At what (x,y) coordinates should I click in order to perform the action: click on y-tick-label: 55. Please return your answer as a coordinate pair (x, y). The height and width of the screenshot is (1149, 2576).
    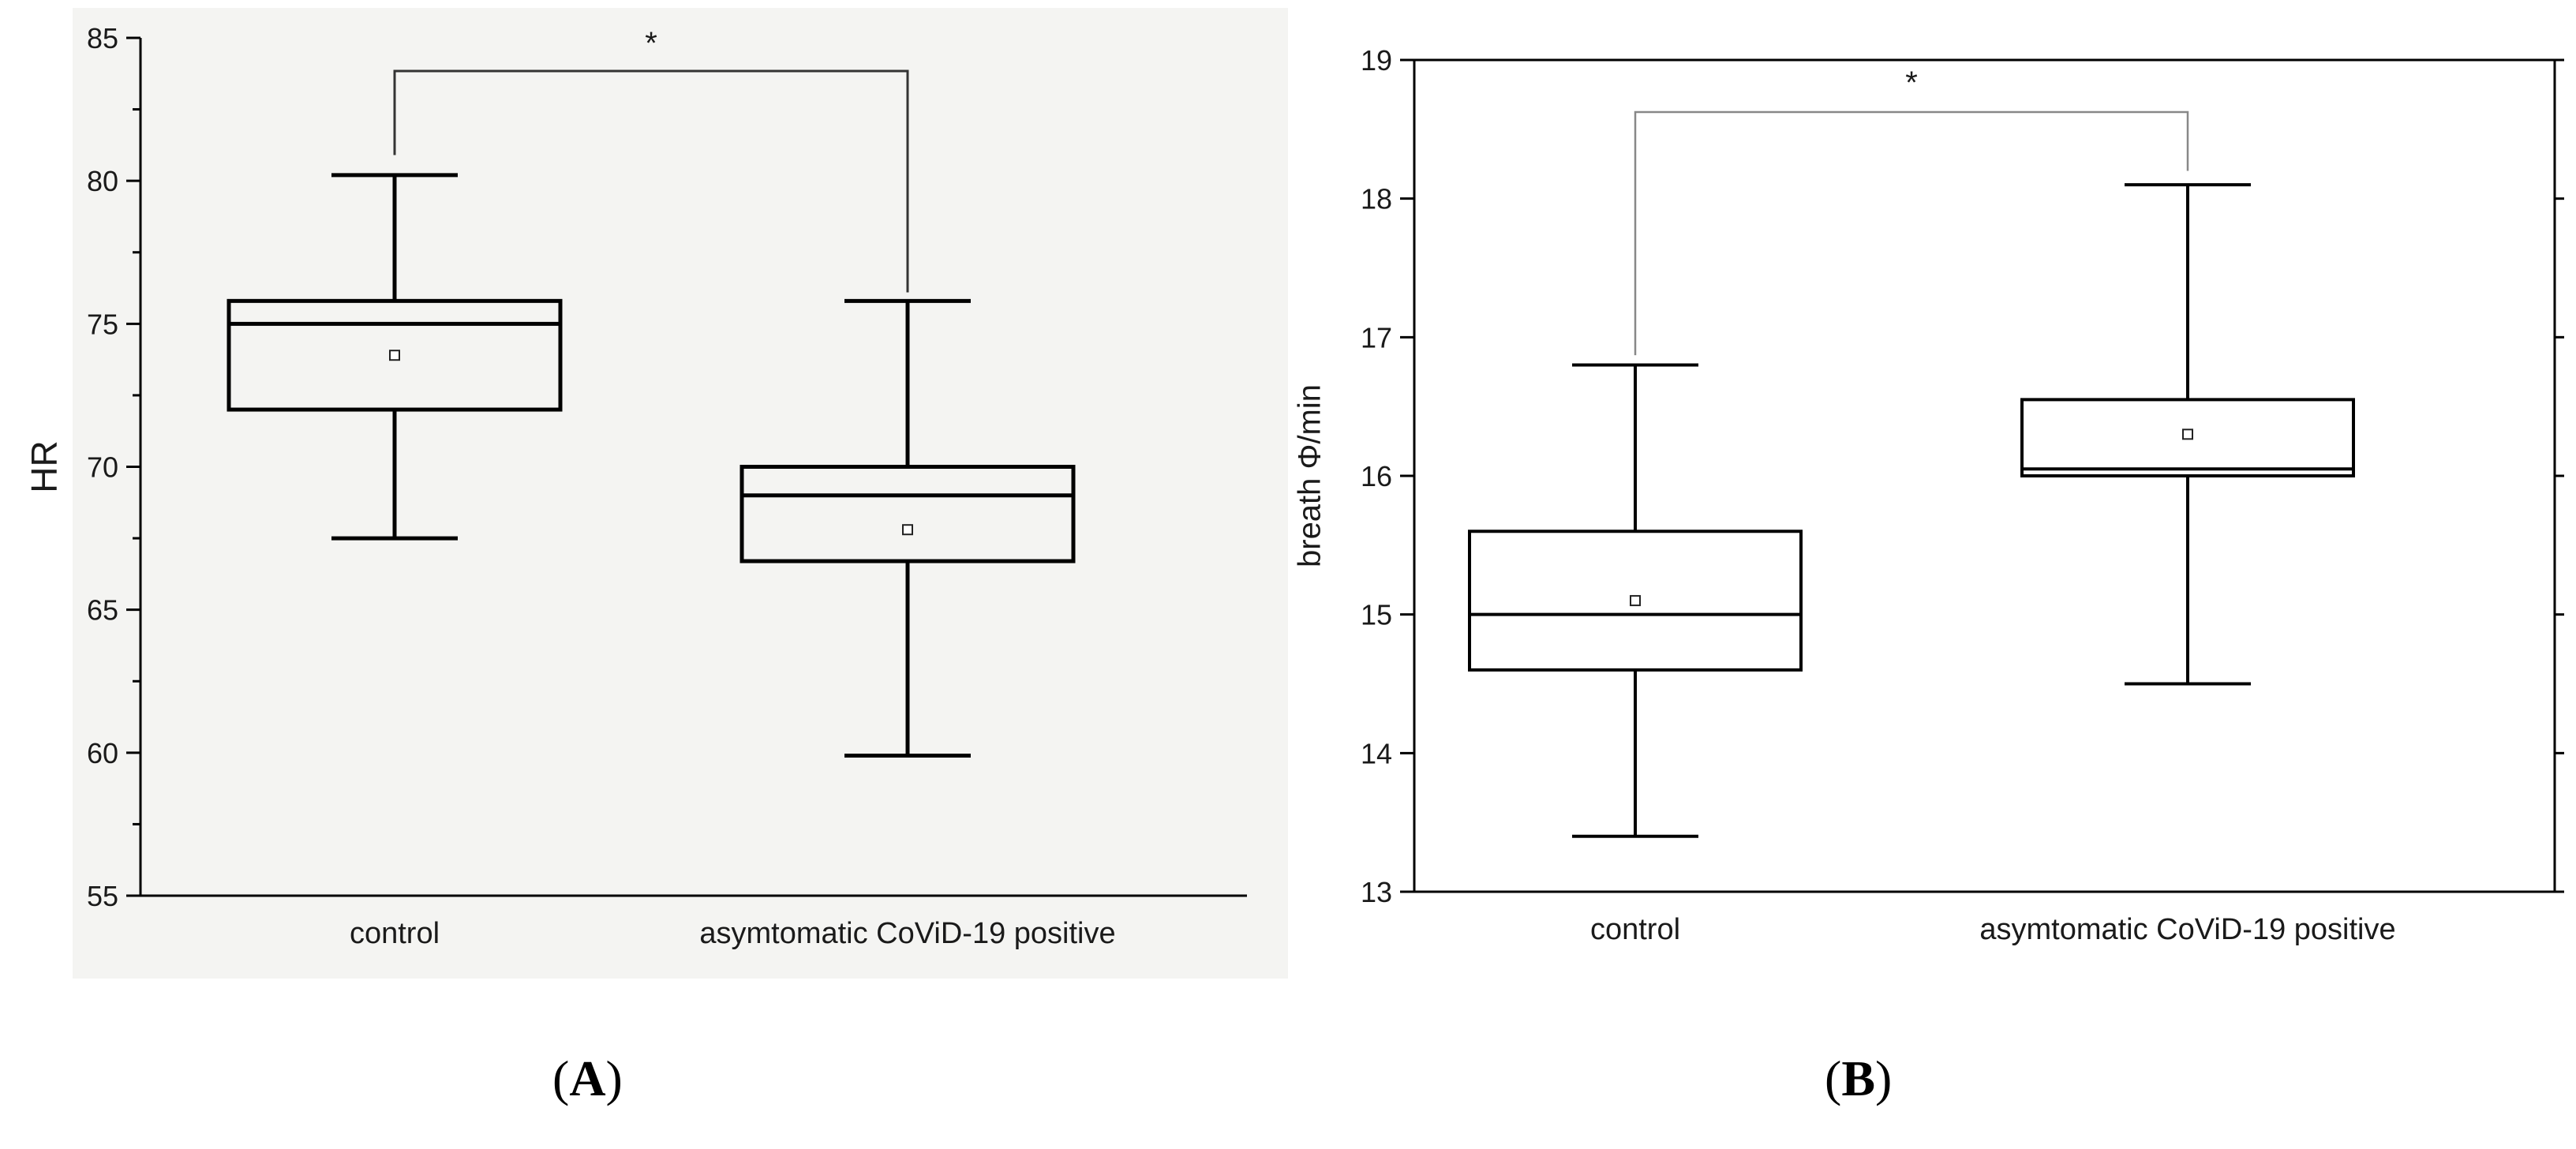
    Looking at the image, I should click on (102, 896).